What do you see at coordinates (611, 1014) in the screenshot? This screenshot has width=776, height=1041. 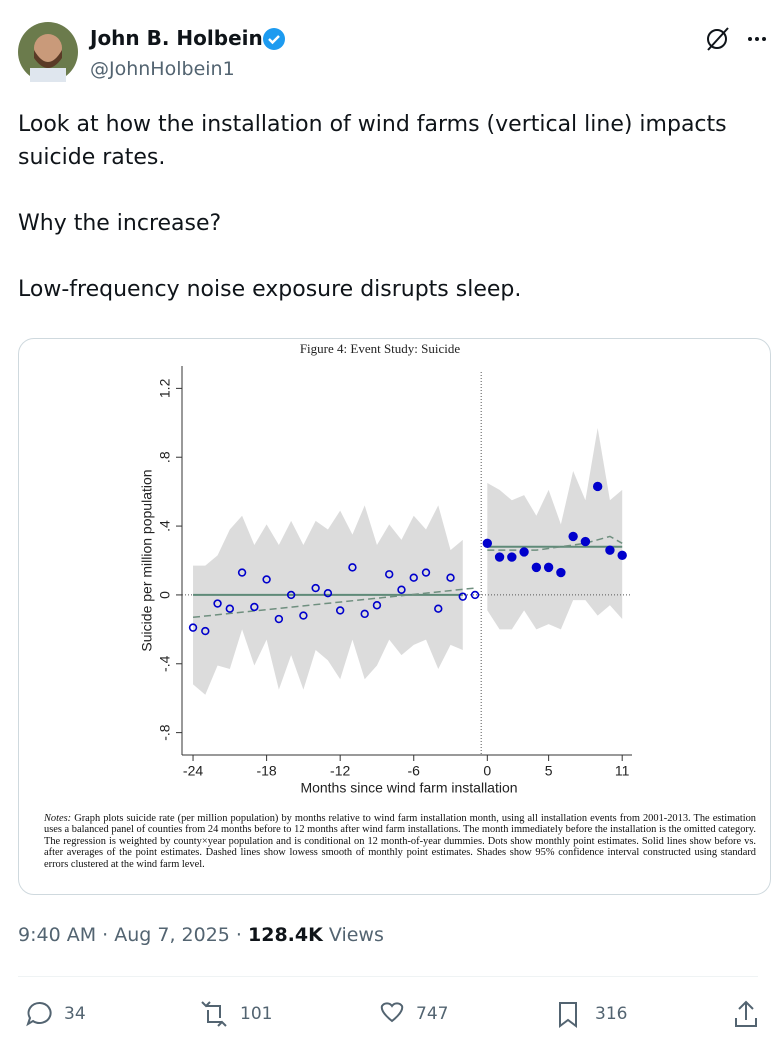 I see `bookmark-count: 316` at bounding box center [611, 1014].